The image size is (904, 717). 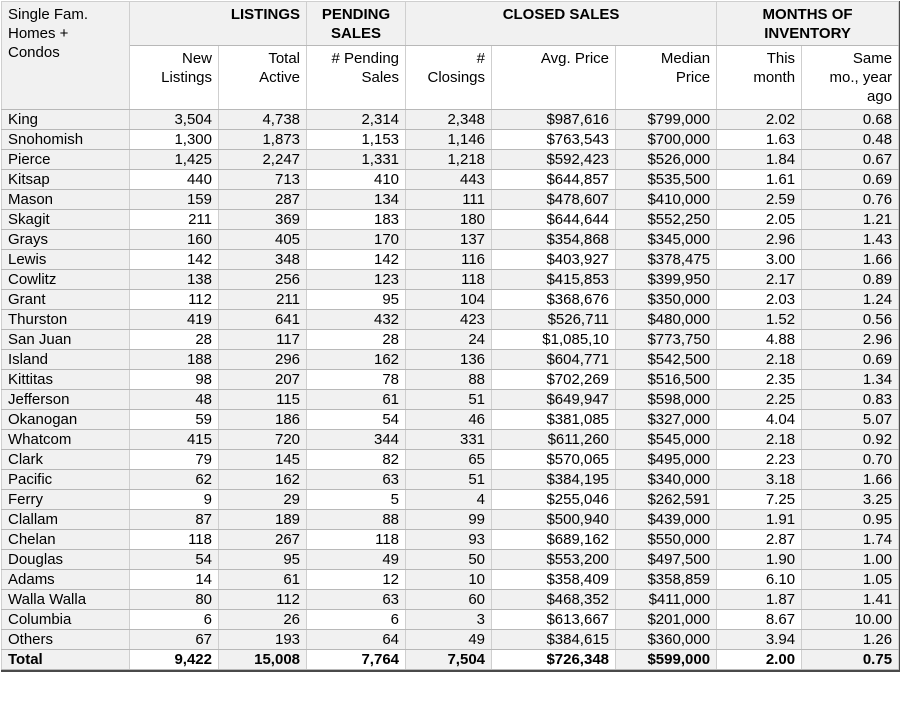 What do you see at coordinates (759, 219) in the screenshot?
I see `value-cell: 2.05` at bounding box center [759, 219].